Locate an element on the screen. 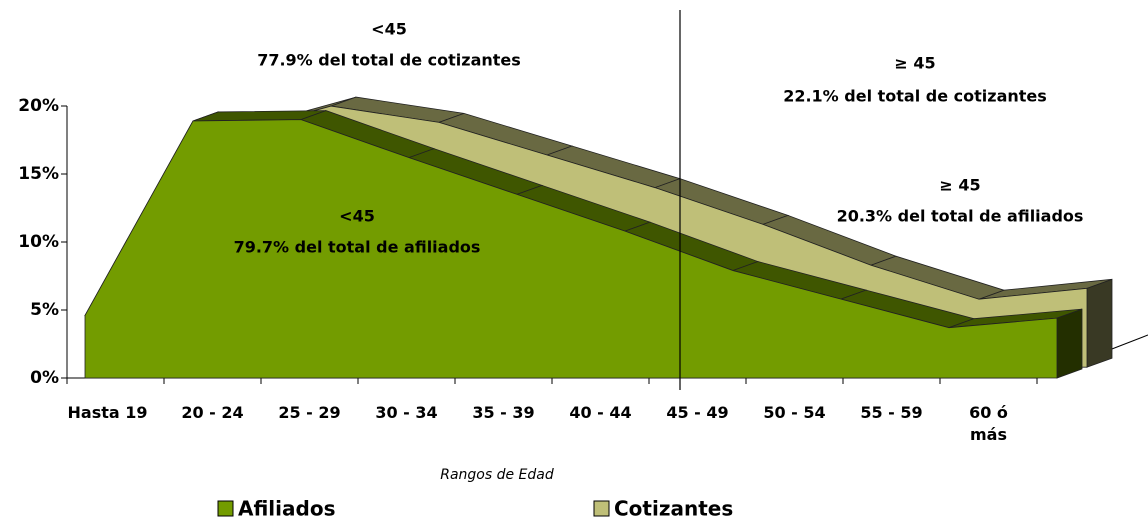 Image resolution: width=1148 pixels, height=525 pixels. annotation: 79.7% del total de afiliados is located at coordinates (357, 247).